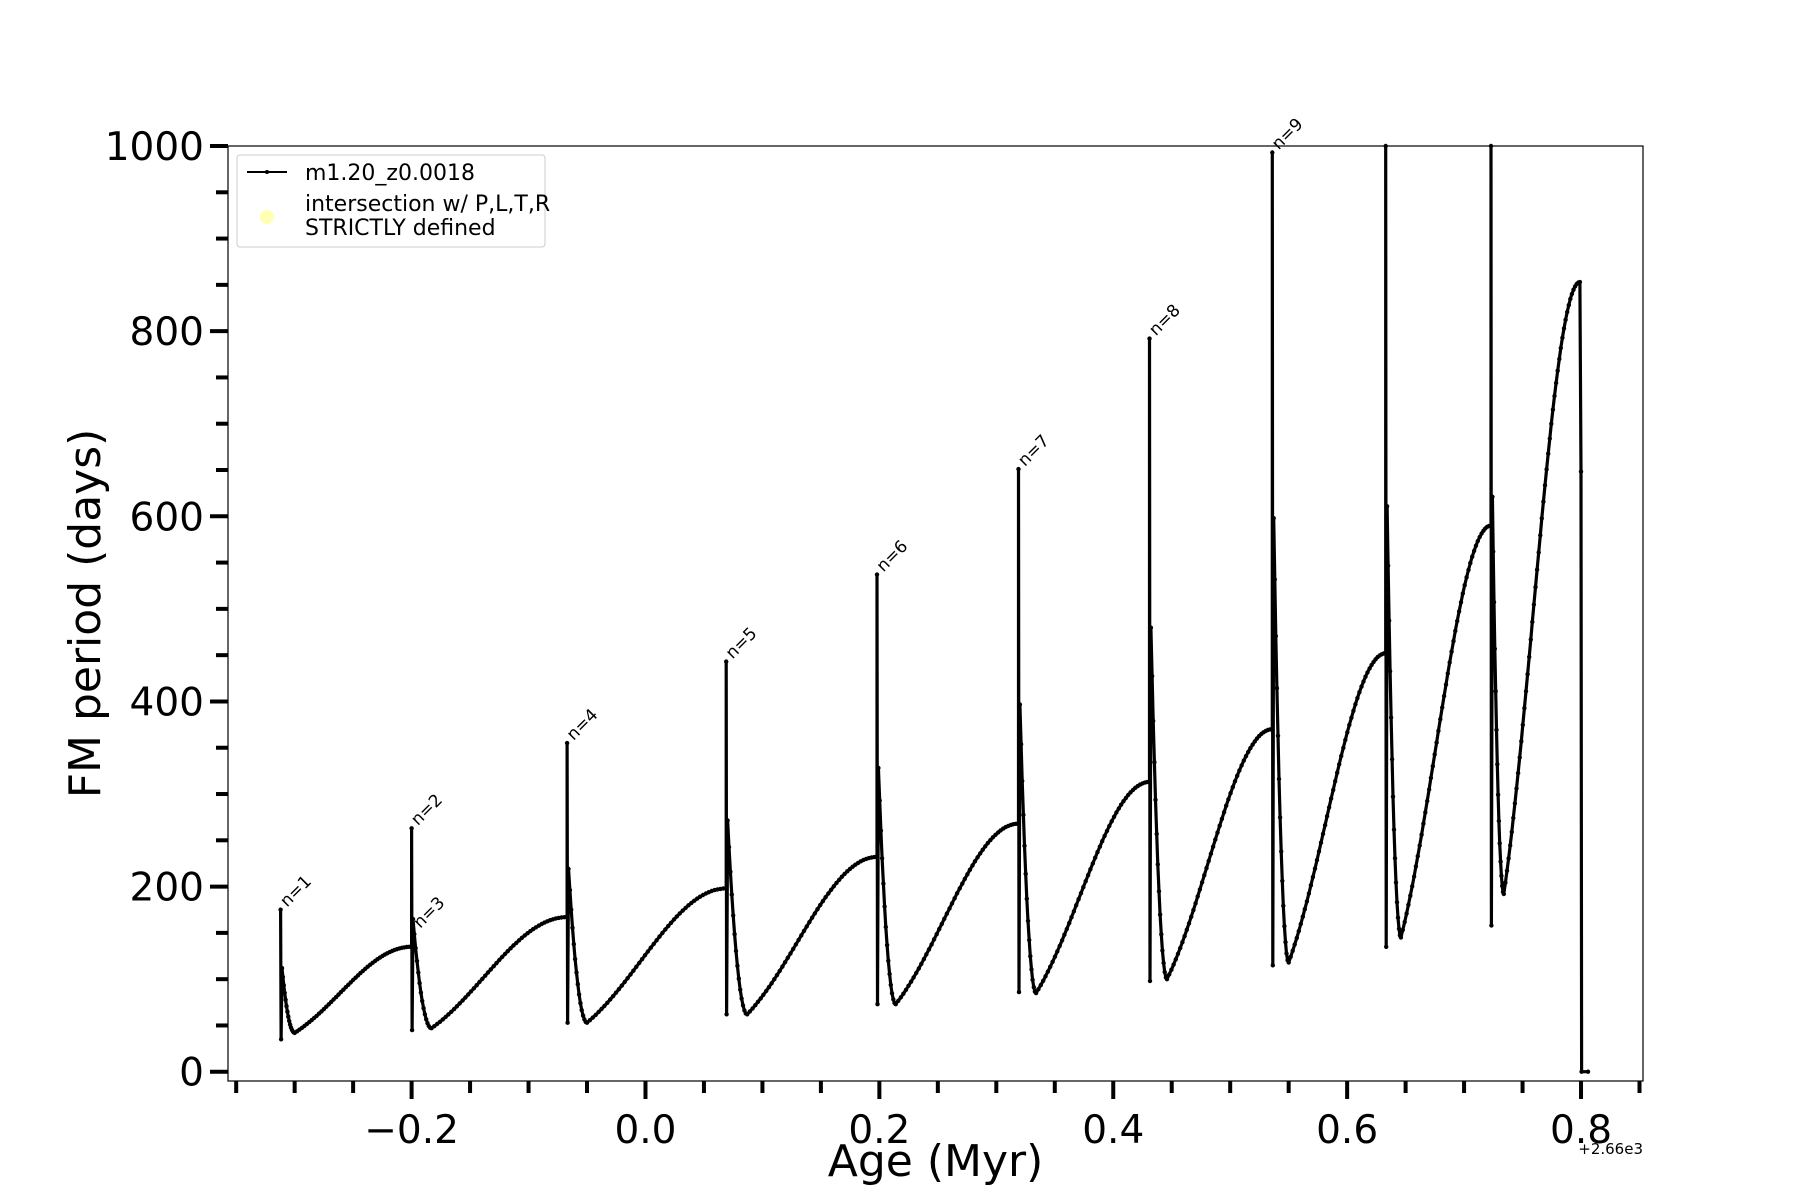 The width and height of the screenshot is (1800, 1200). I want to click on x-tick-label: 0.6, so click(1347, 1130).